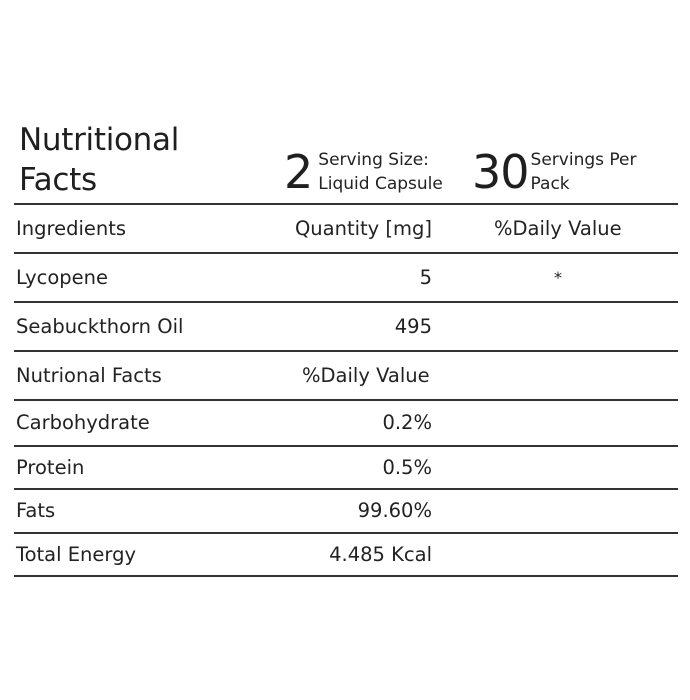 Image resolution: width=690 pixels, height=700 pixels. I want to click on serving-size: 2 Serving Size: Liquid Capsule, so click(363, 172).